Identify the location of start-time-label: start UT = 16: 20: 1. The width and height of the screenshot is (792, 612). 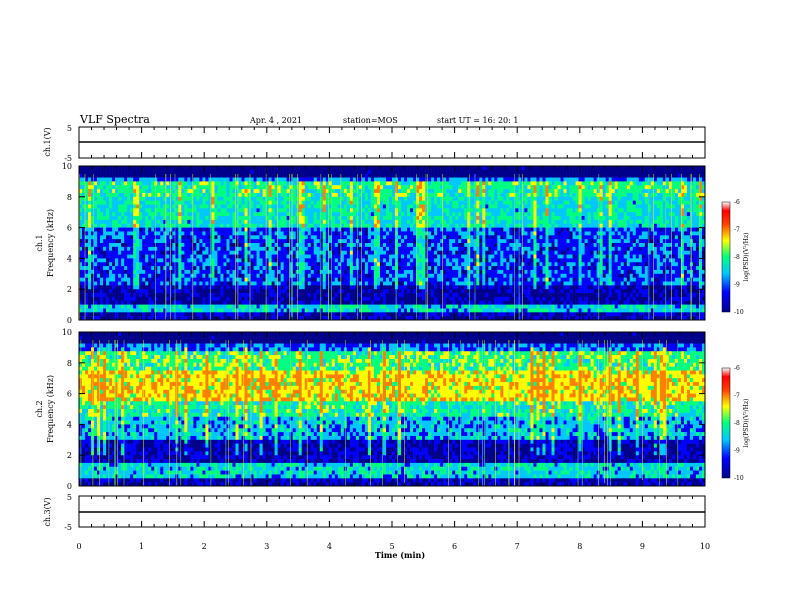
(477, 120).